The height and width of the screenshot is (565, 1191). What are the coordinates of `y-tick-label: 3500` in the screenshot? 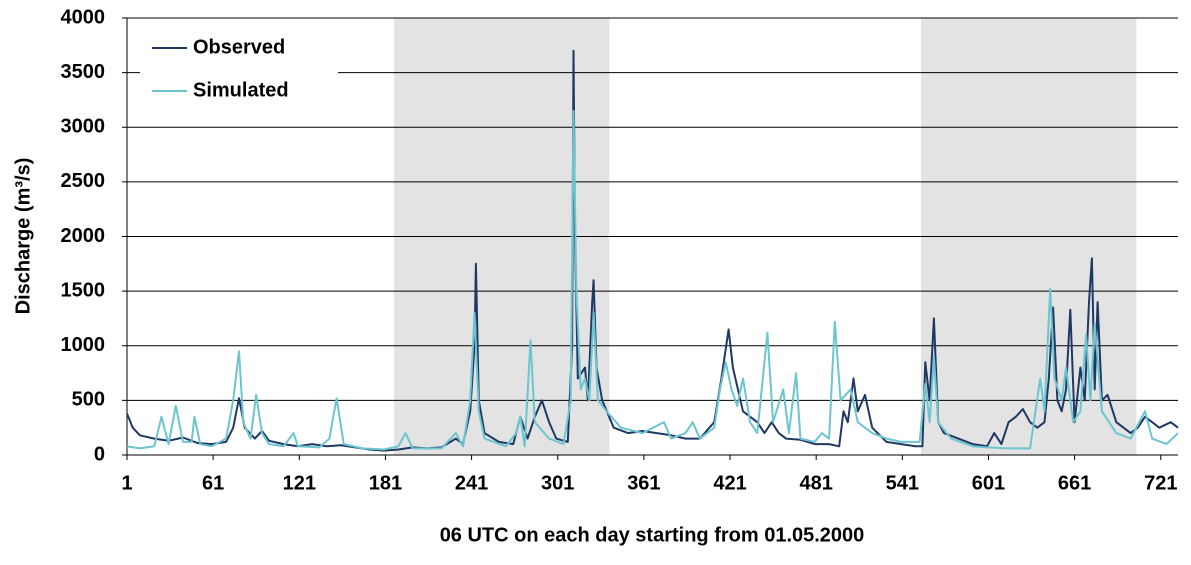 It's located at (83, 72).